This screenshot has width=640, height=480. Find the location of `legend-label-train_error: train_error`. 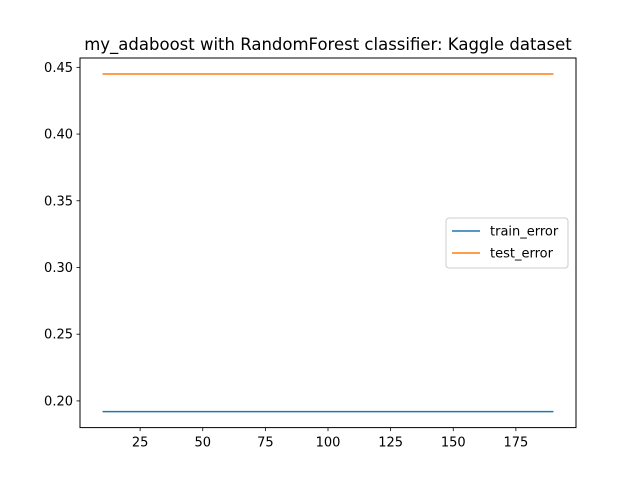

legend-label-train_error: train_error is located at coordinates (524, 232).